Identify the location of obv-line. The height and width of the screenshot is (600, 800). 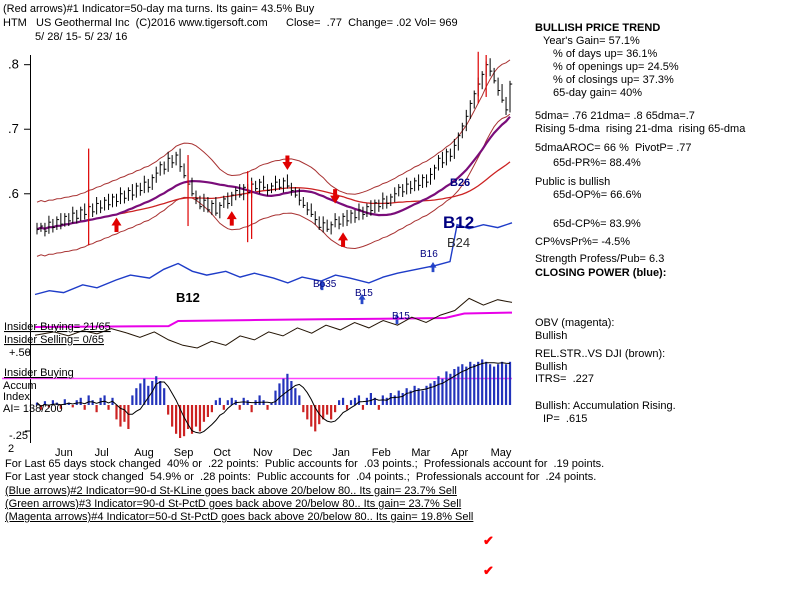
(273, 319).